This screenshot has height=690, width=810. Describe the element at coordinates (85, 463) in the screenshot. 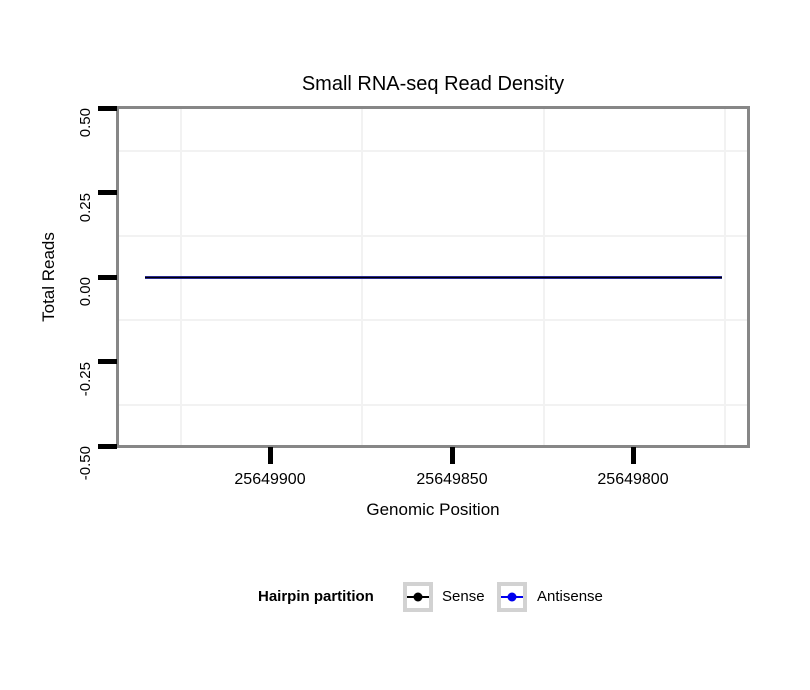

I see `y-tick-label: -0.50` at that location.